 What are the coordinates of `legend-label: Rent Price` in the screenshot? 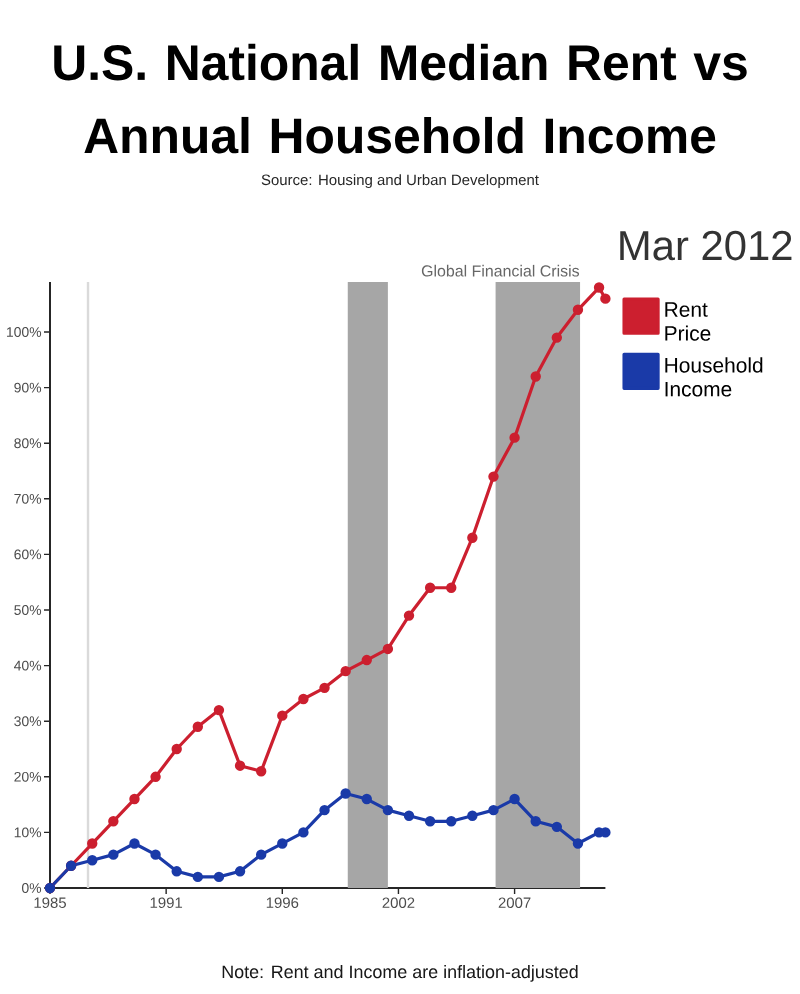 It's located at (688, 321).